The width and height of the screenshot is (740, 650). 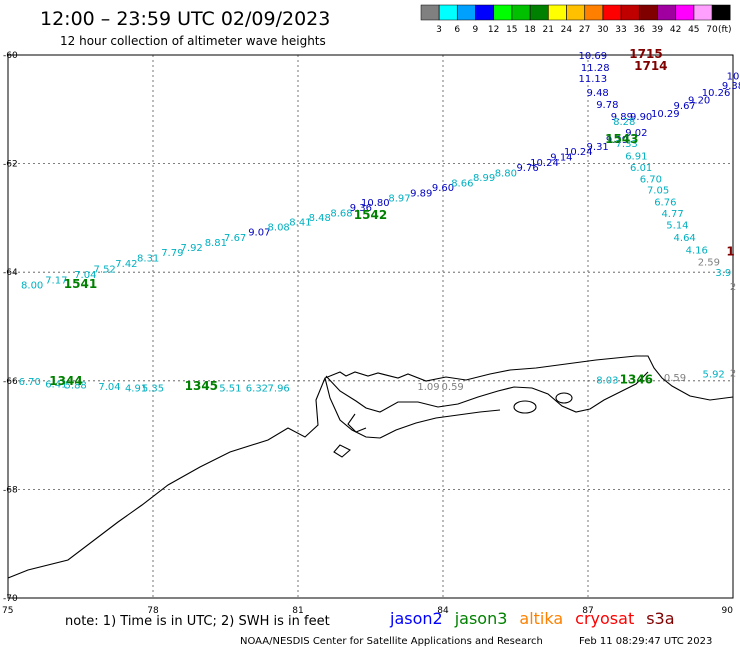 I want to click on wave-height-value: 7.05, so click(x=658, y=191).